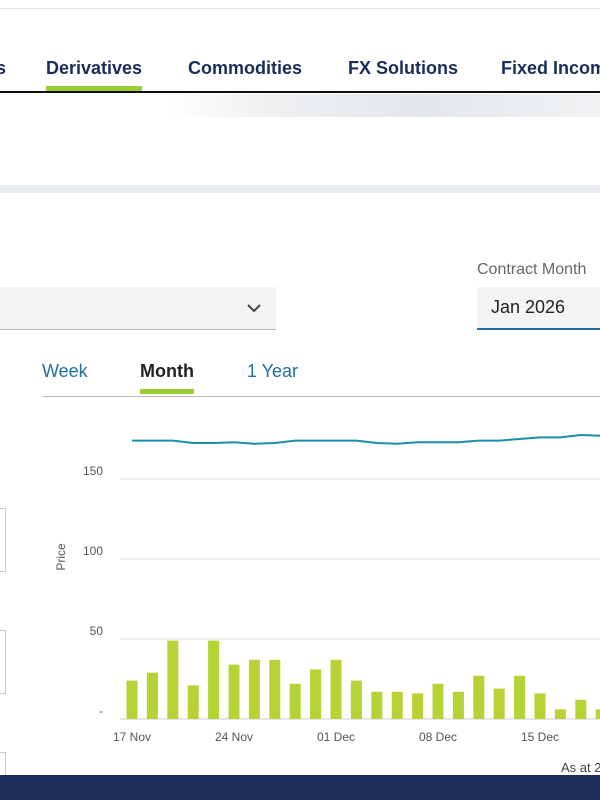 This screenshot has width=600, height=800. What do you see at coordinates (97, 631) in the screenshot?
I see `y-tick-label: 50` at bounding box center [97, 631].